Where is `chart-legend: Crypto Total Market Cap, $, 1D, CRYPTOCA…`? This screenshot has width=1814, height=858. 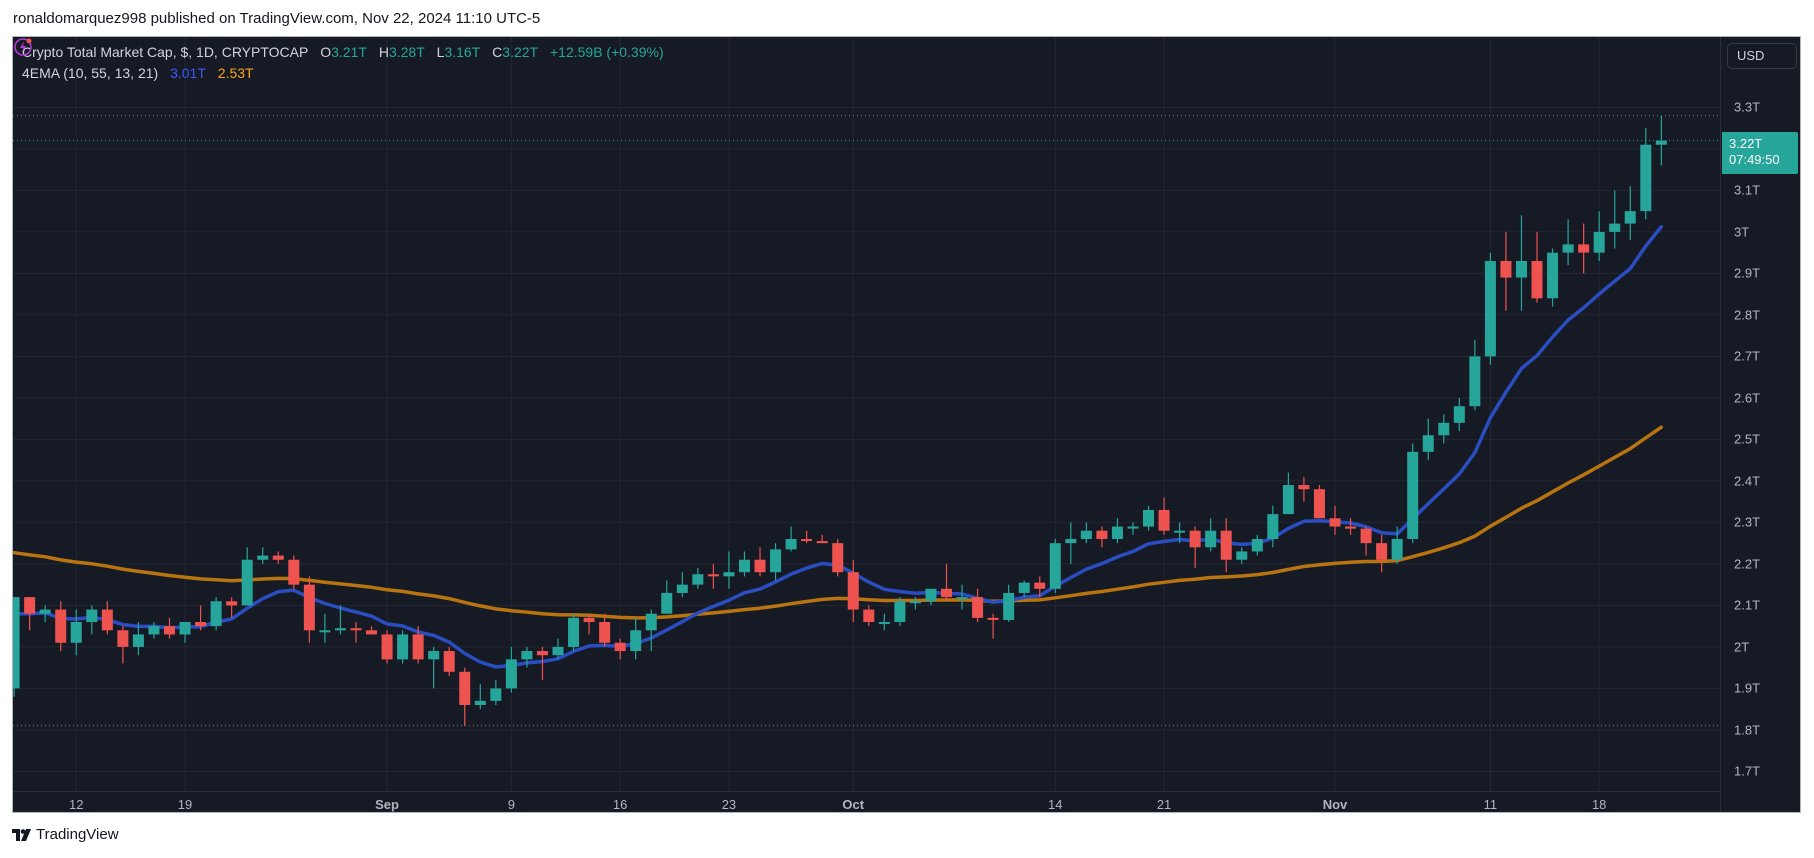
chart-legend: Crypto Total Market Cap, $, 1D, CRYPTOCA… is located at coordinates (343, 63).